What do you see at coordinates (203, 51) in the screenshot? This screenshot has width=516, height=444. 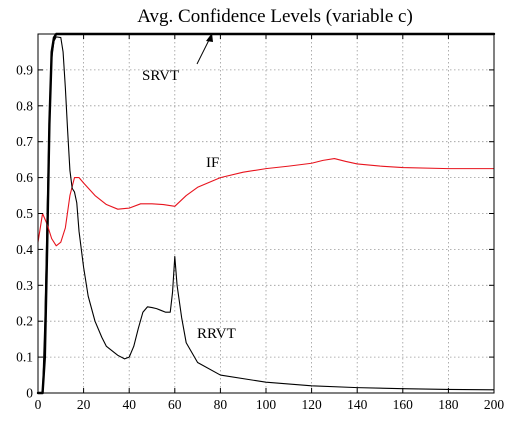 I see `srvt-annotation-arrow` at bounding box center [203, 51].